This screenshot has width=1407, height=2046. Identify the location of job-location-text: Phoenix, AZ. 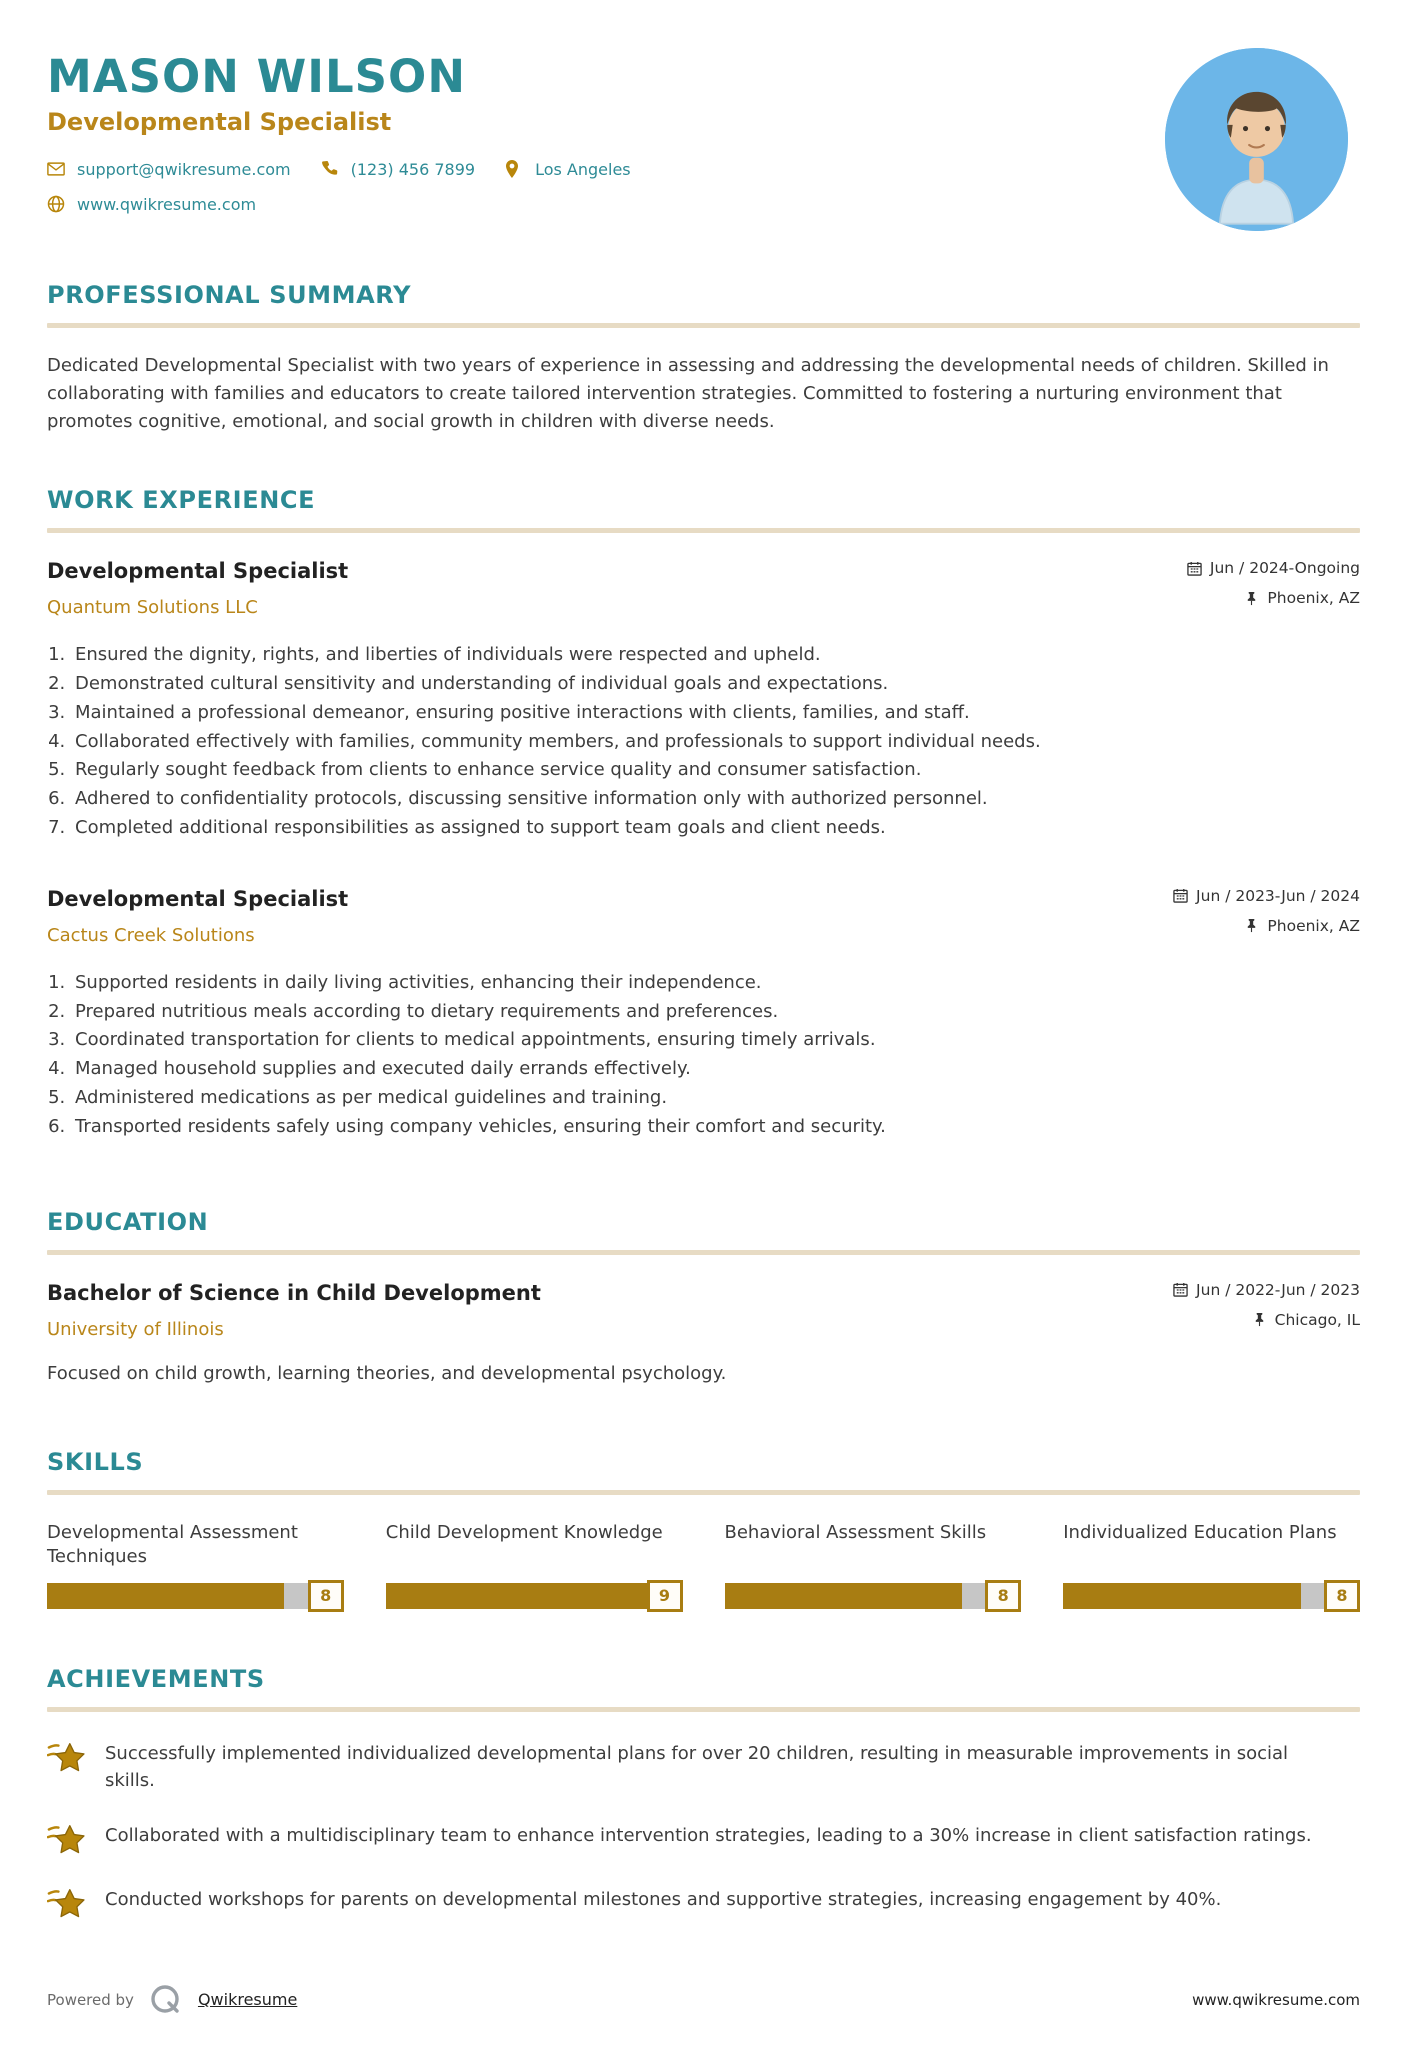
(1313, 598).